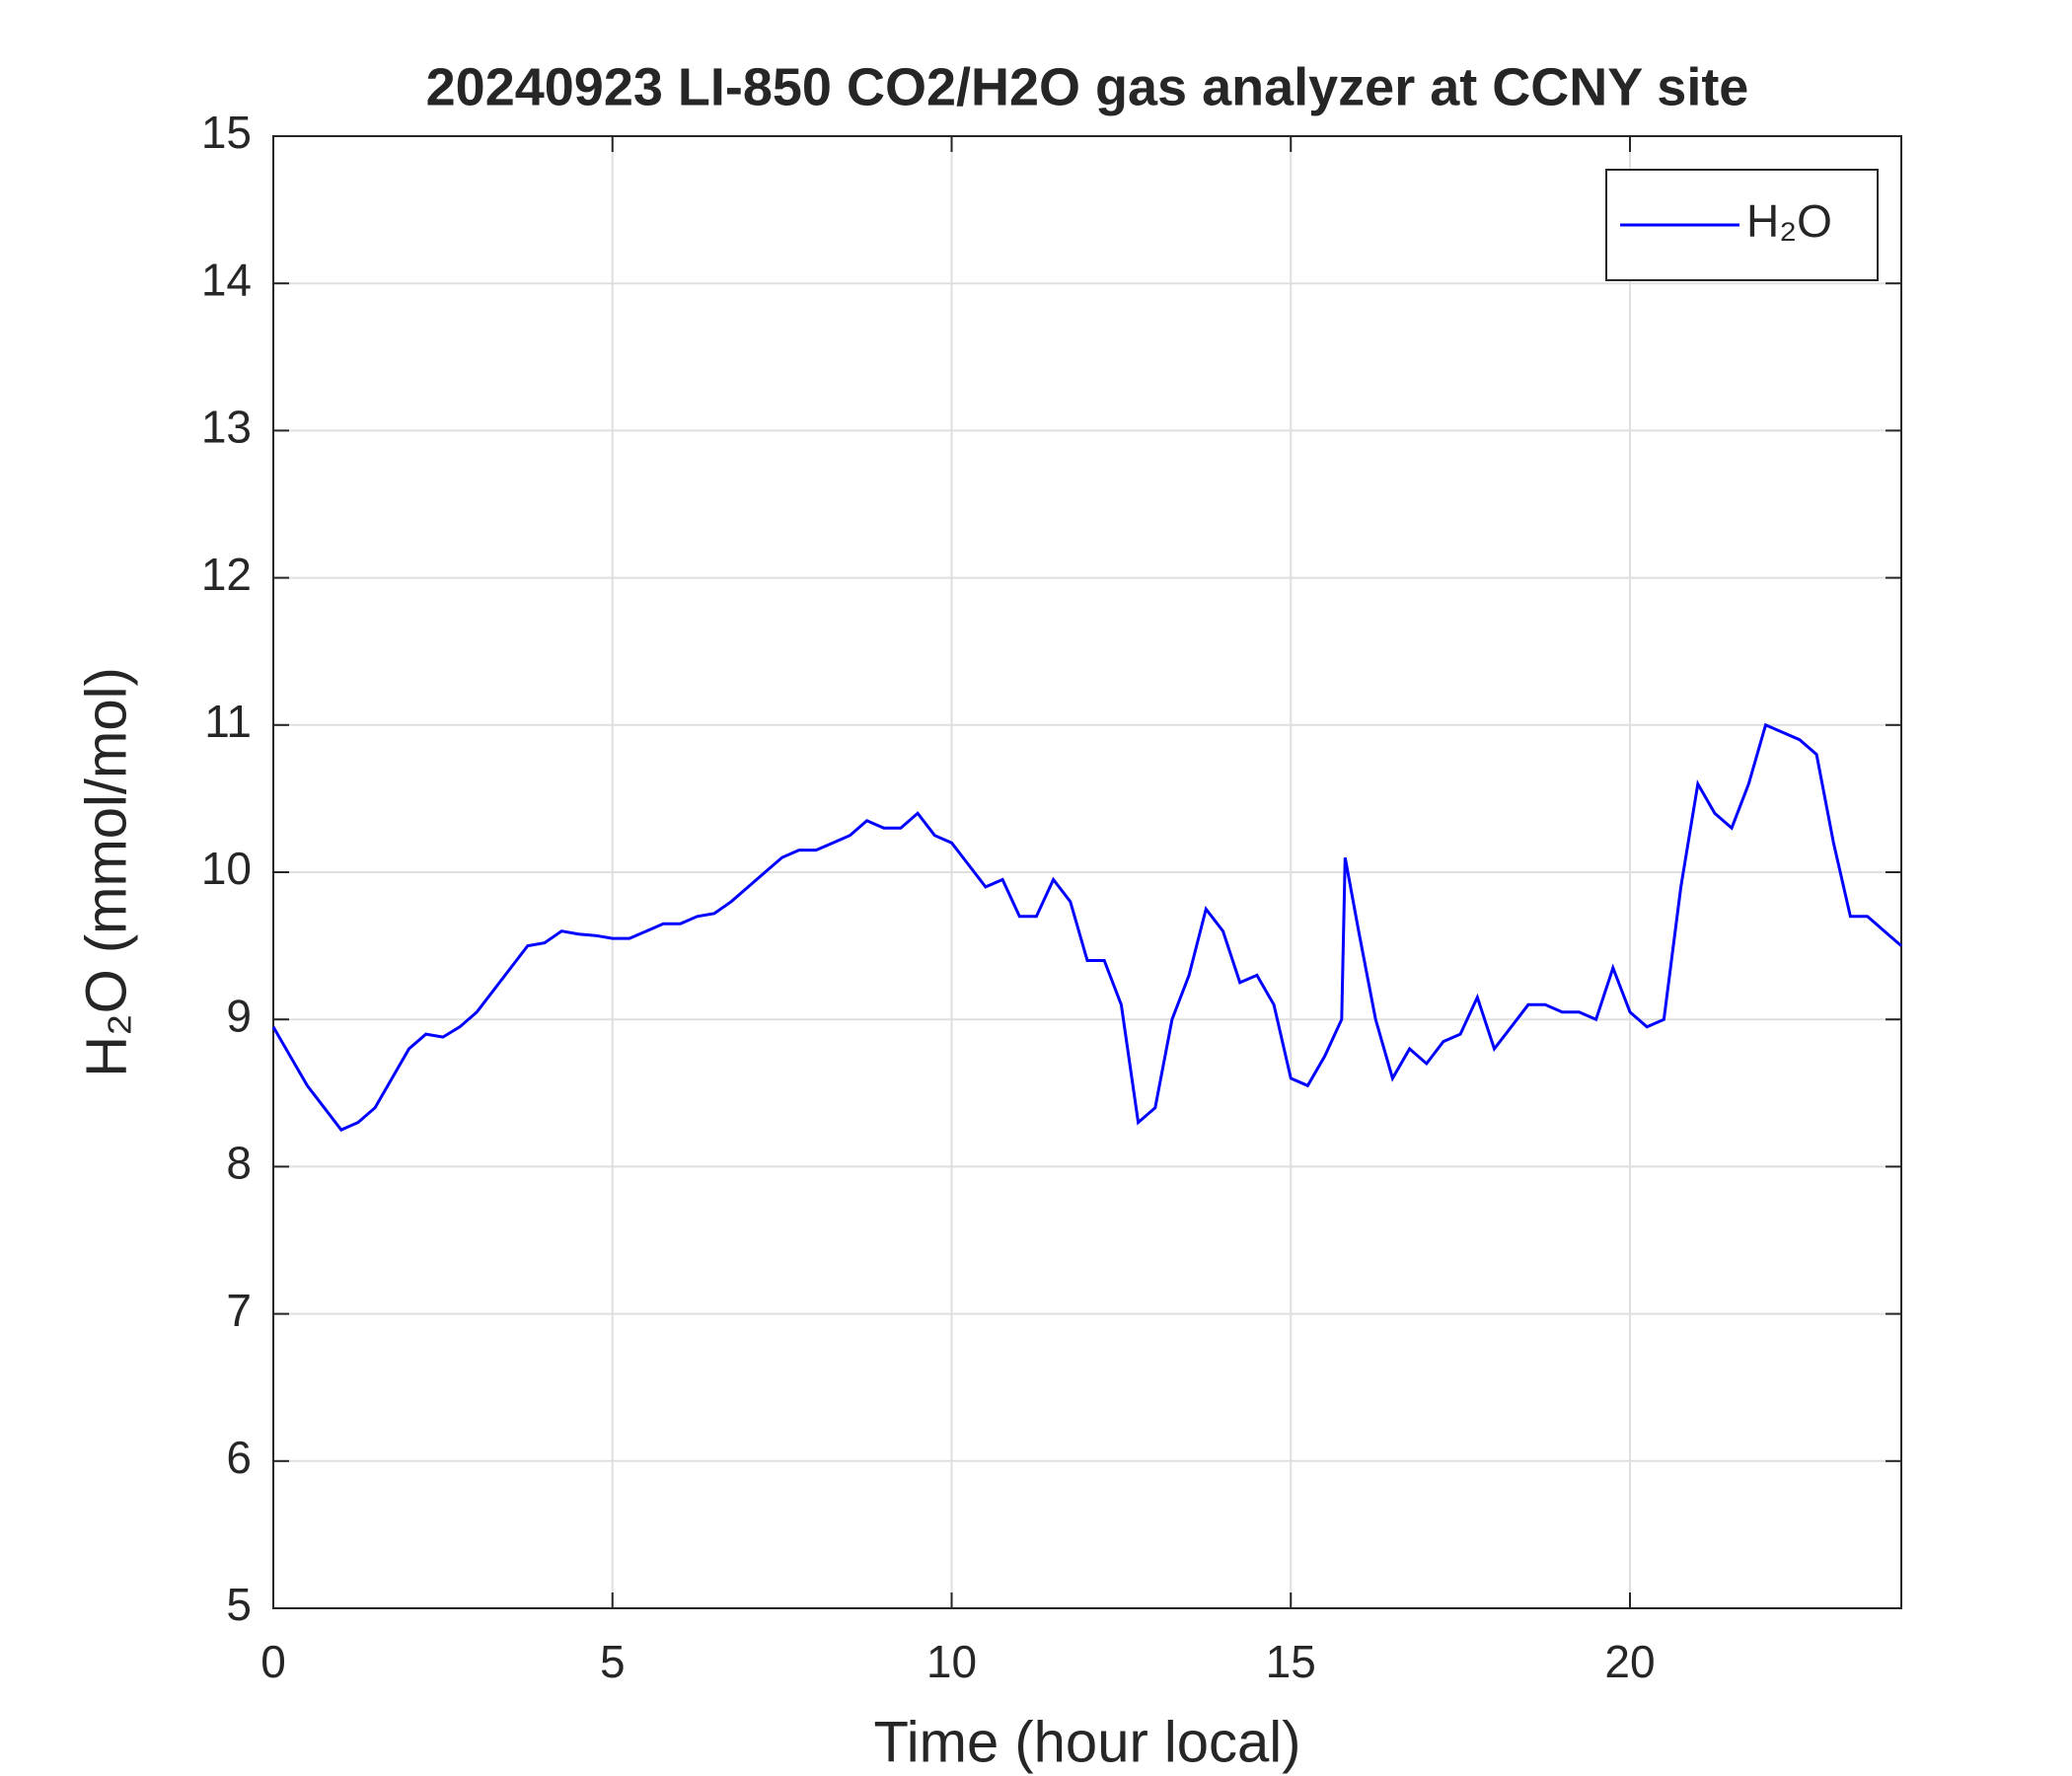 The width and height of the screenshot is (2072, 1776). What do you see at coordinates (239, 1604) in the screenshot?
I see `y-tick-label: 5` at bounding box center [239, 1604].